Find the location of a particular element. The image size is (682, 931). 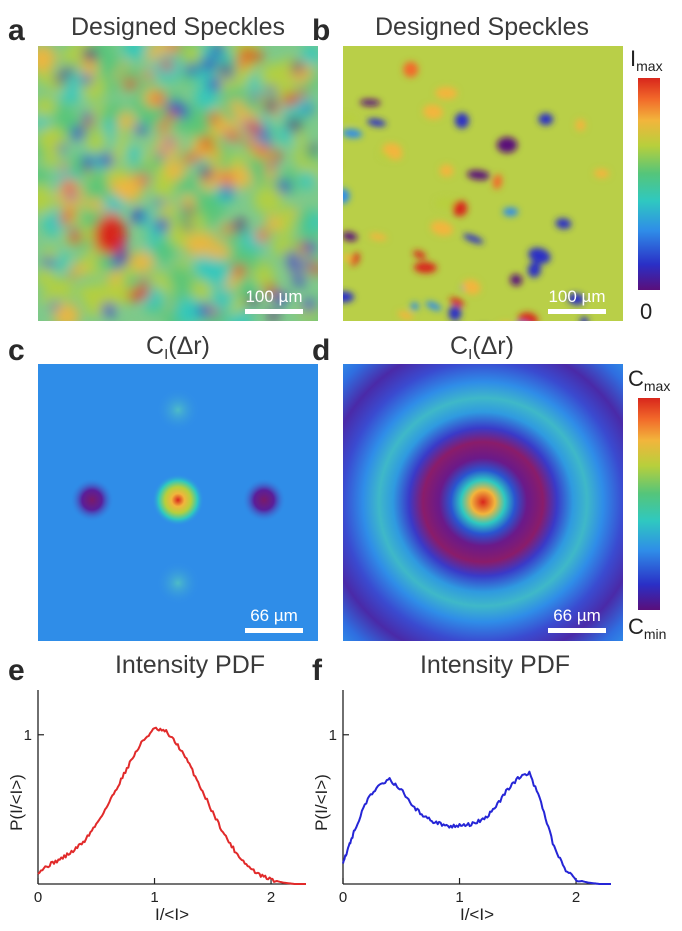

colorbar-cmin-label: Cmin is located at coordinates (647, 628).